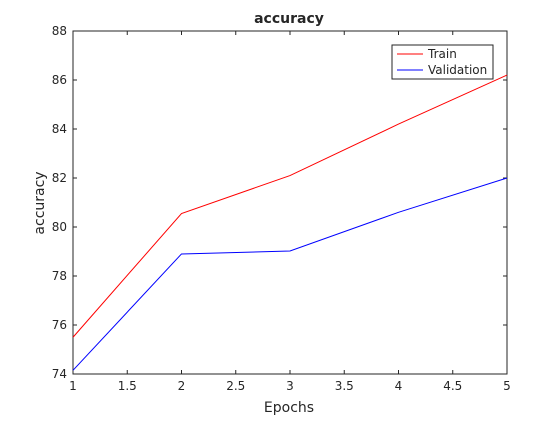 This screenshot has height=425, width=560. What do you see at coordinates (344, 386) in the screenshot?
I see `x-tick-label: 3.5` at bounding box center [344, 386].